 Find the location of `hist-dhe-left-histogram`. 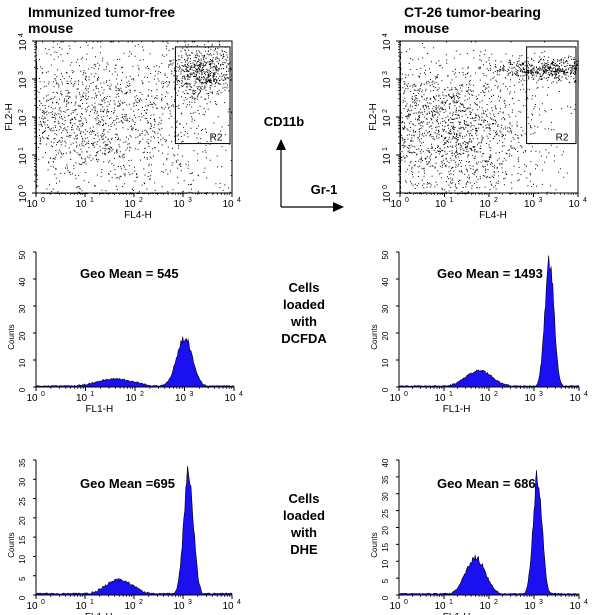

hist-dhe-left-histogram is located at coordinates (134, 530).